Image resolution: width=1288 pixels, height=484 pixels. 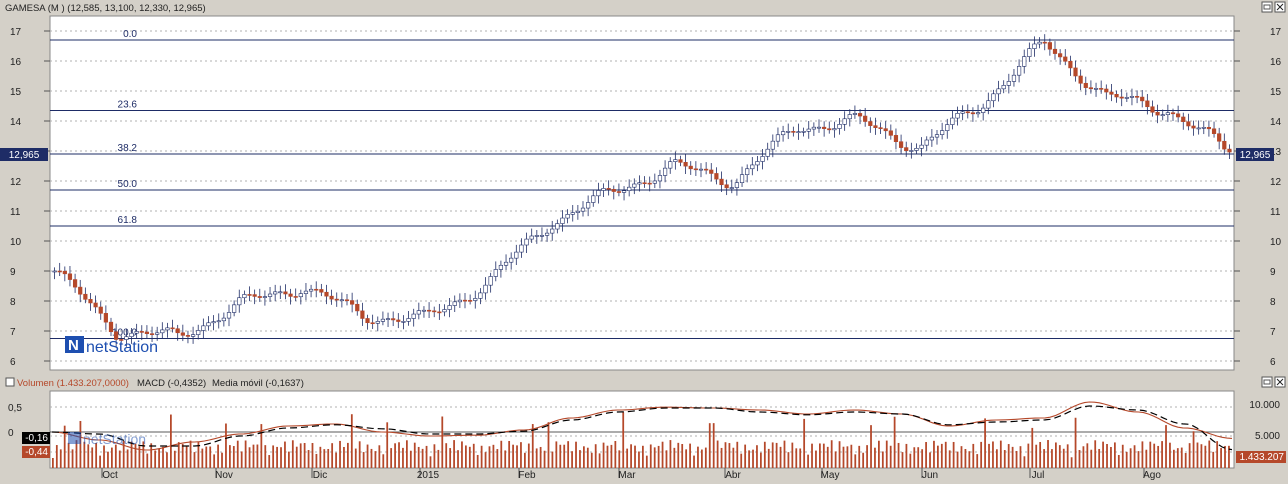 I want to click on panel-close-icon, so click(x=1273, y=7).